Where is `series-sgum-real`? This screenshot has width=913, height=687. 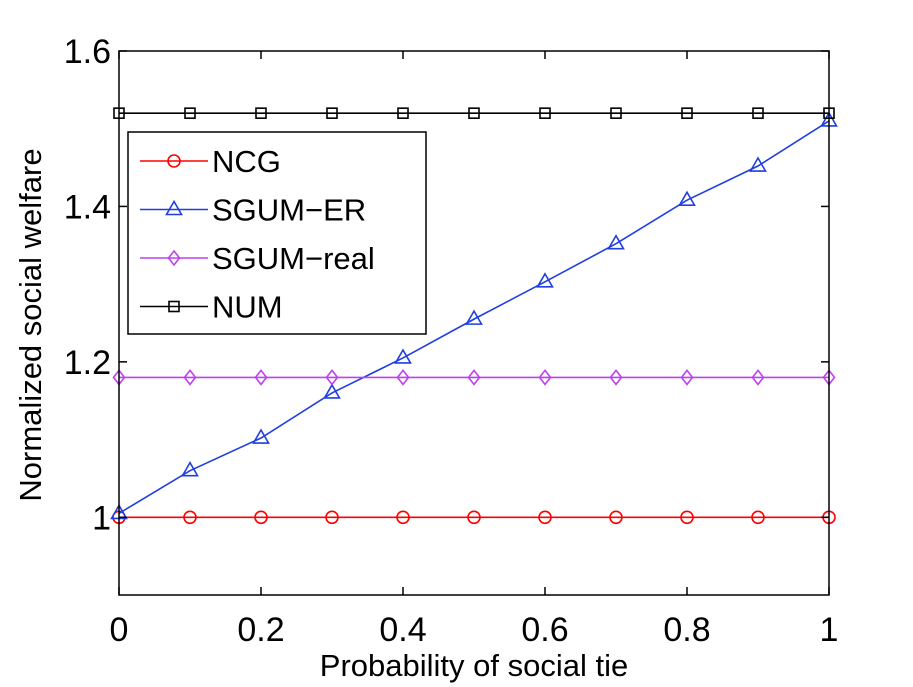 series-sgum-real is located at coordinates (474, 377).